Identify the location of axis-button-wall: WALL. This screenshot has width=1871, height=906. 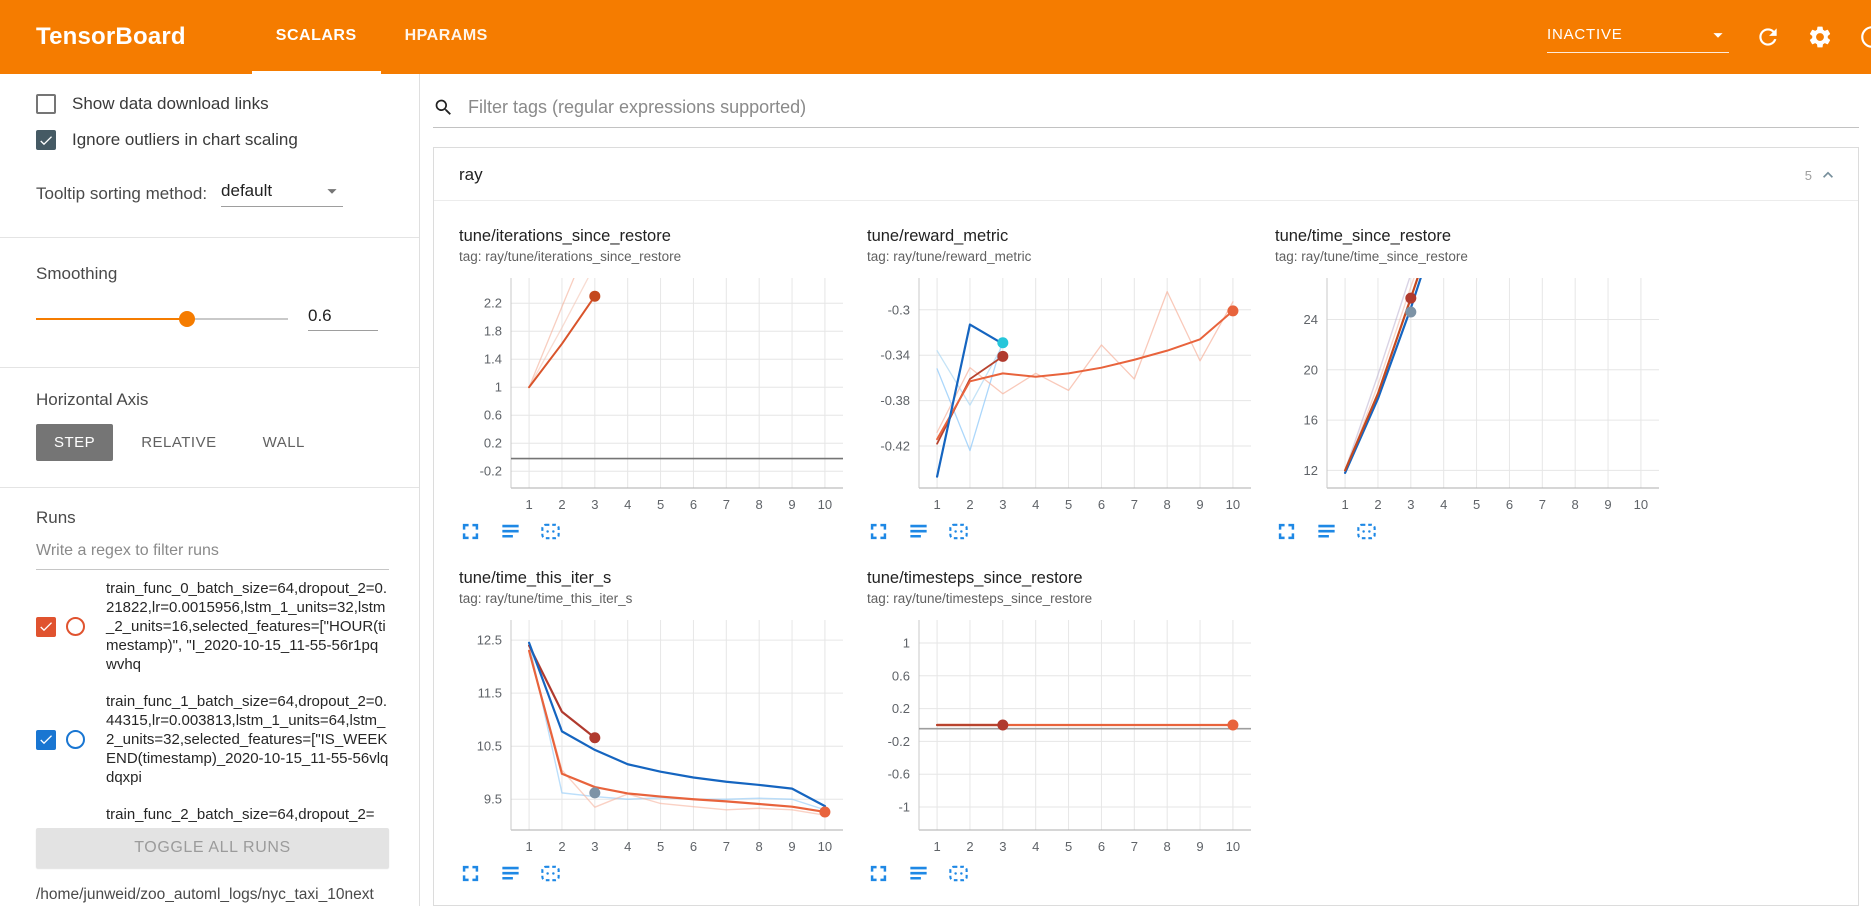
(283, 442).